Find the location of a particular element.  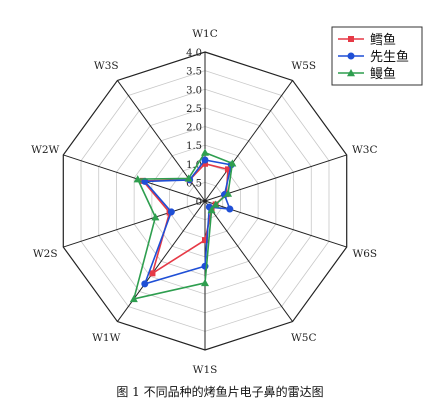

radial-ticks: 0 0.5 1.0 1.5 2.0 2.5 3.0 3.5 4.0 is located at coordinates (194, 128).